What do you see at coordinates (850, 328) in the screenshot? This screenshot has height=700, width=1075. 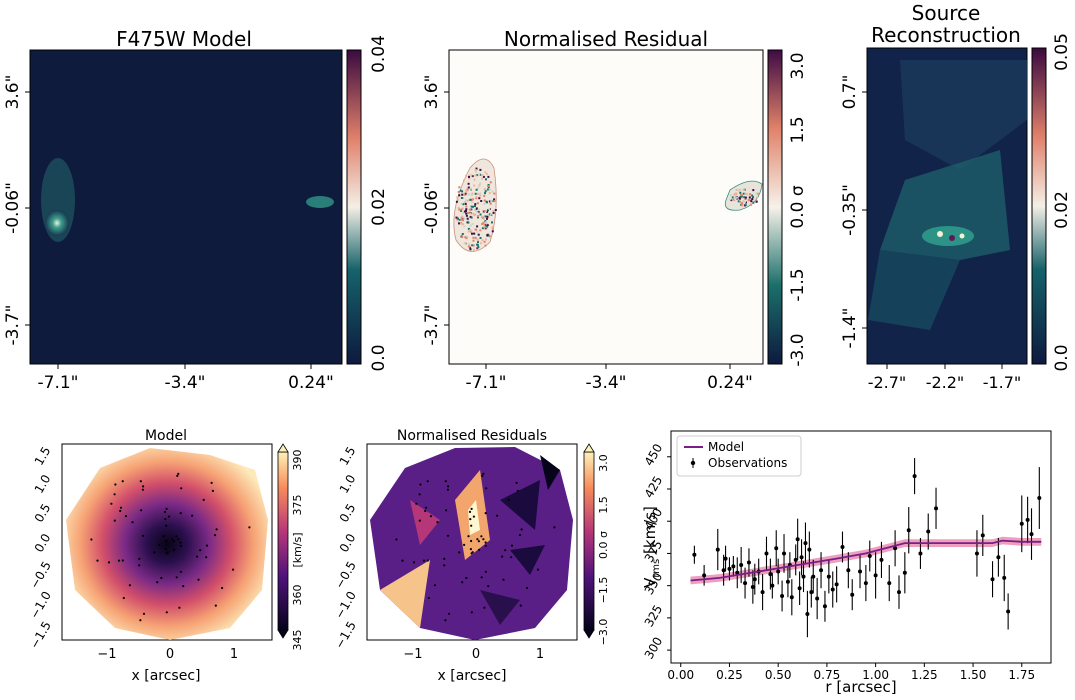 I see `source-ytick-label: -1.4"` at bounding box center [850, 328].